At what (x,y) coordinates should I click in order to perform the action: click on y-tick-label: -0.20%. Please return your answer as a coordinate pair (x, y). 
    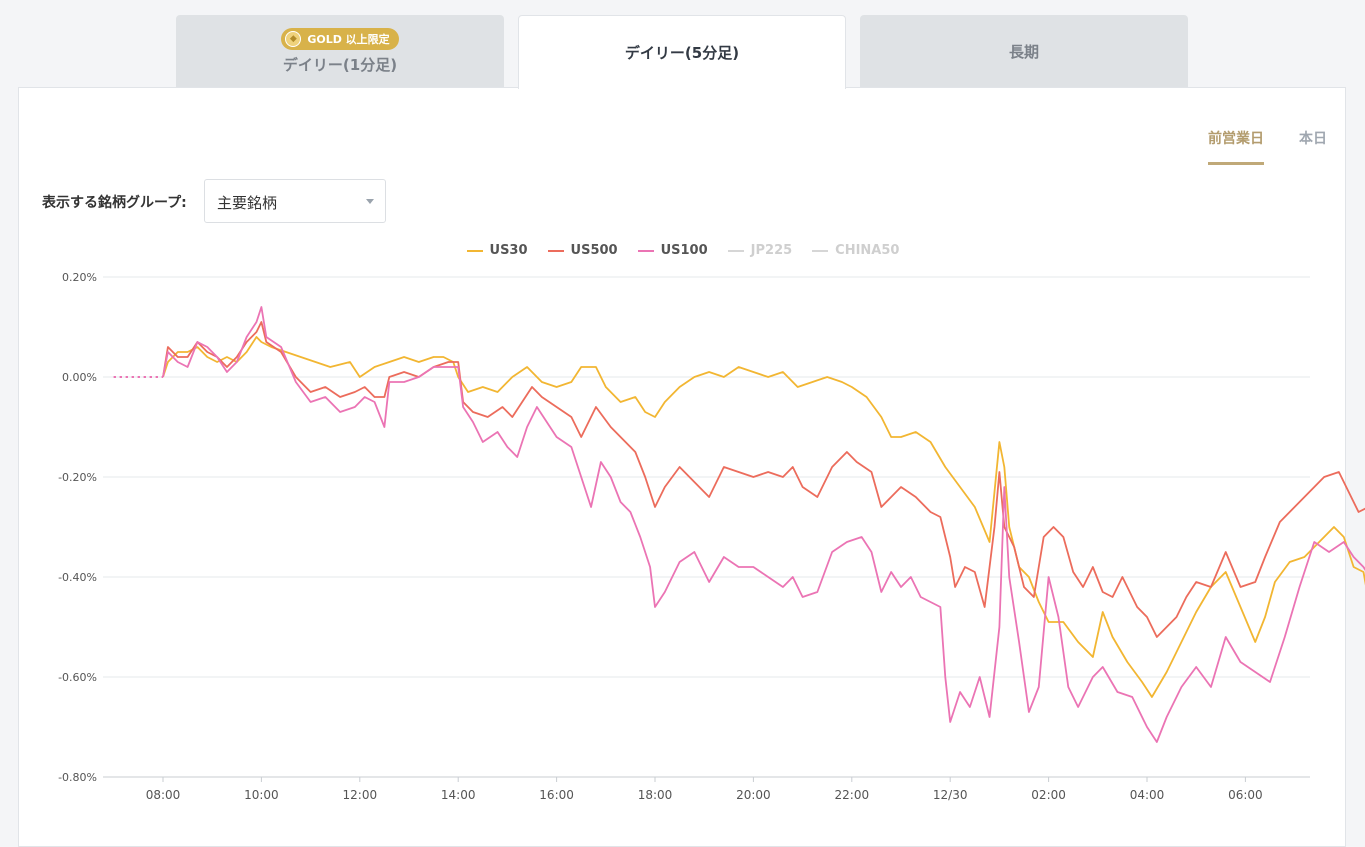
    Looking at the image, I should click on (77, 477).